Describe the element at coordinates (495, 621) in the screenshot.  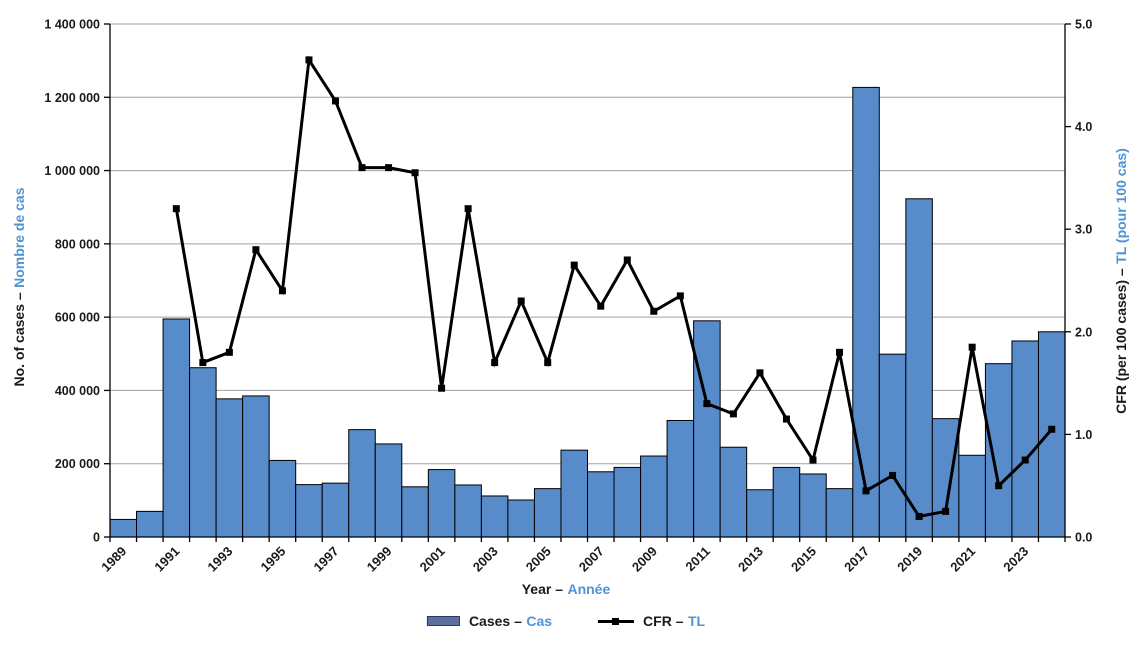
I see `legend-cases-en: Cases –` at that location.